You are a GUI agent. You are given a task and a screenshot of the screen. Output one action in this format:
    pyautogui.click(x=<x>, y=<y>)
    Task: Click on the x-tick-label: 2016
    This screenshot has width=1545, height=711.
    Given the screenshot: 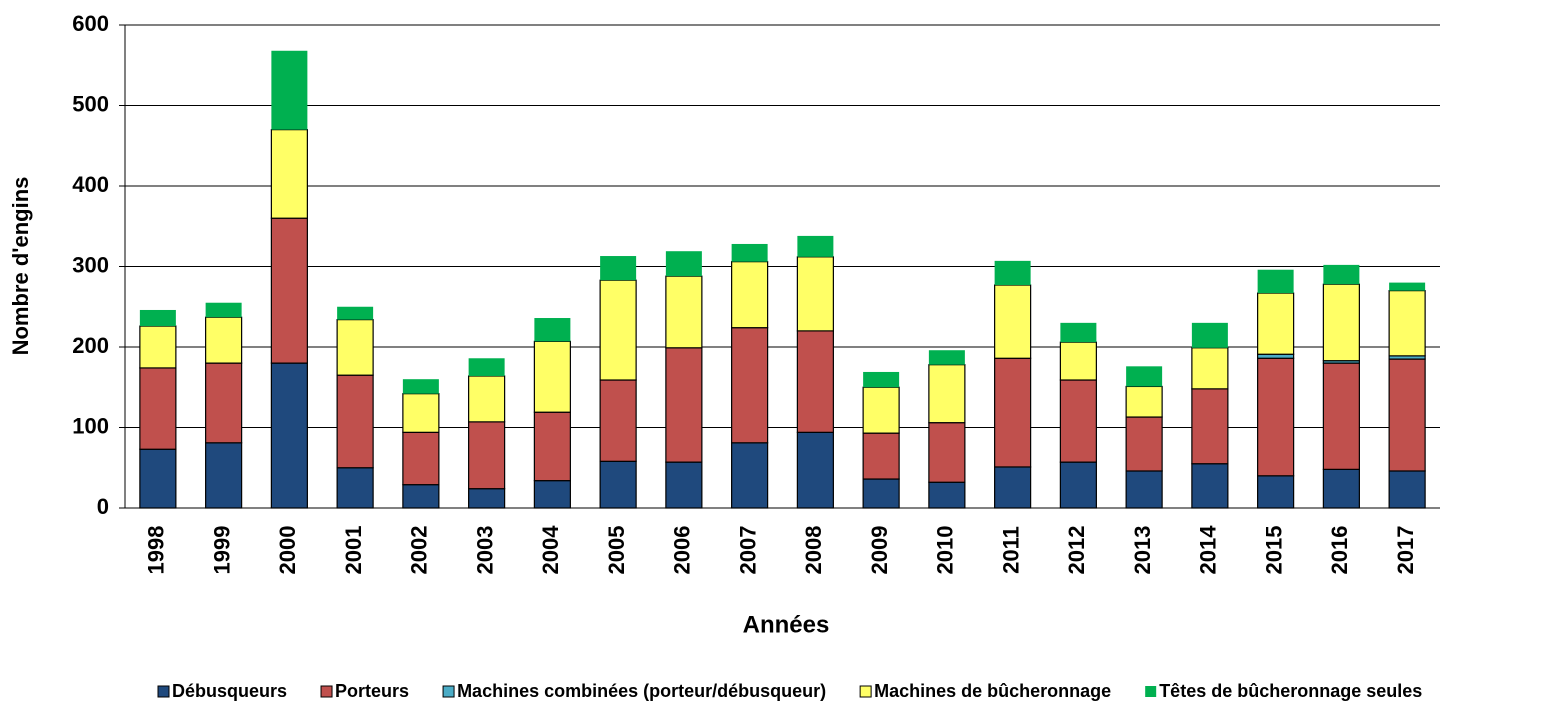 What is the action you would take?
    pyautogui.click(x=1339, y=550)
    